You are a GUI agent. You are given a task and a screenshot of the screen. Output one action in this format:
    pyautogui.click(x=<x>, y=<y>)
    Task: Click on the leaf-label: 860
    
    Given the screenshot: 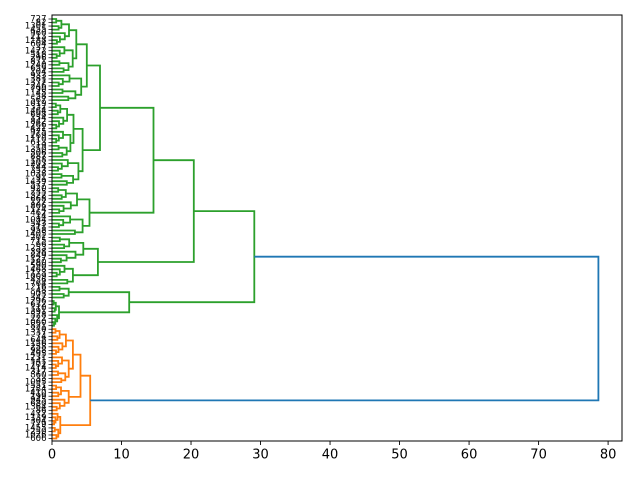 What is the action you would take?
    pyautogui.click(x=38, y=376)
    